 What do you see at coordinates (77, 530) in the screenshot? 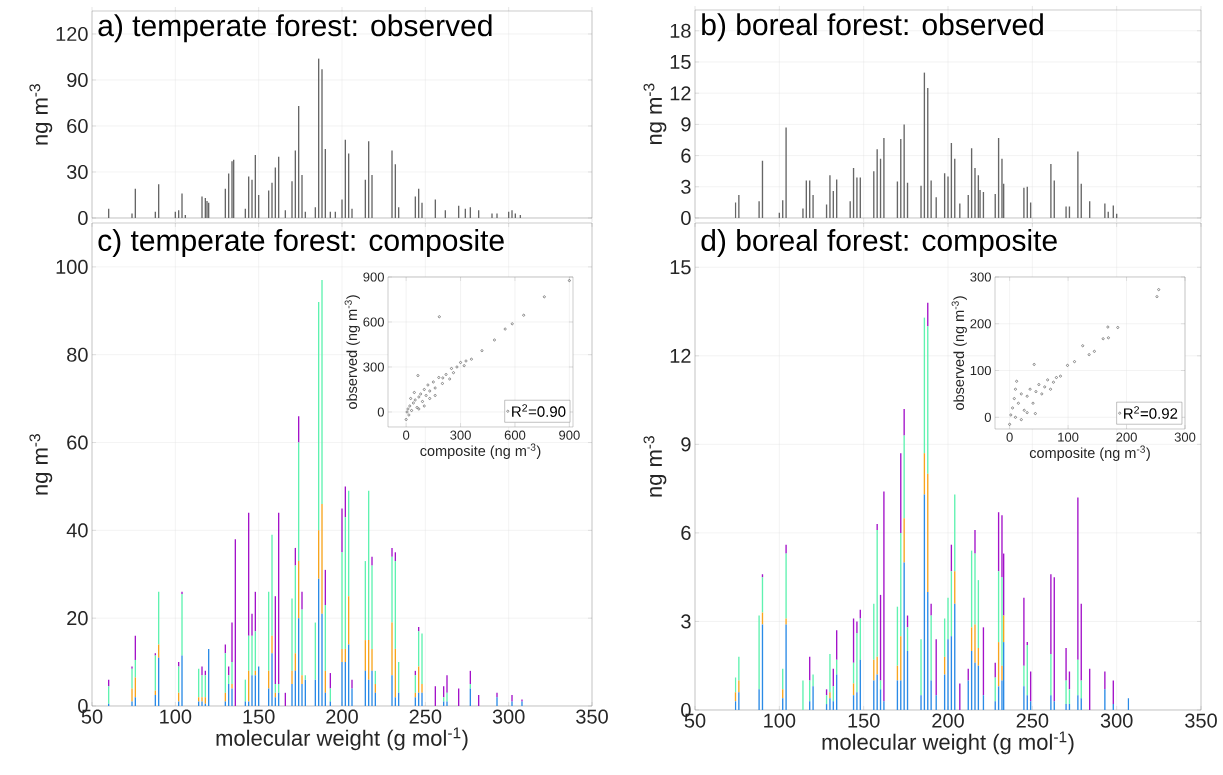
I see `y-tick-label: 40` at bounding box center [77, 530].